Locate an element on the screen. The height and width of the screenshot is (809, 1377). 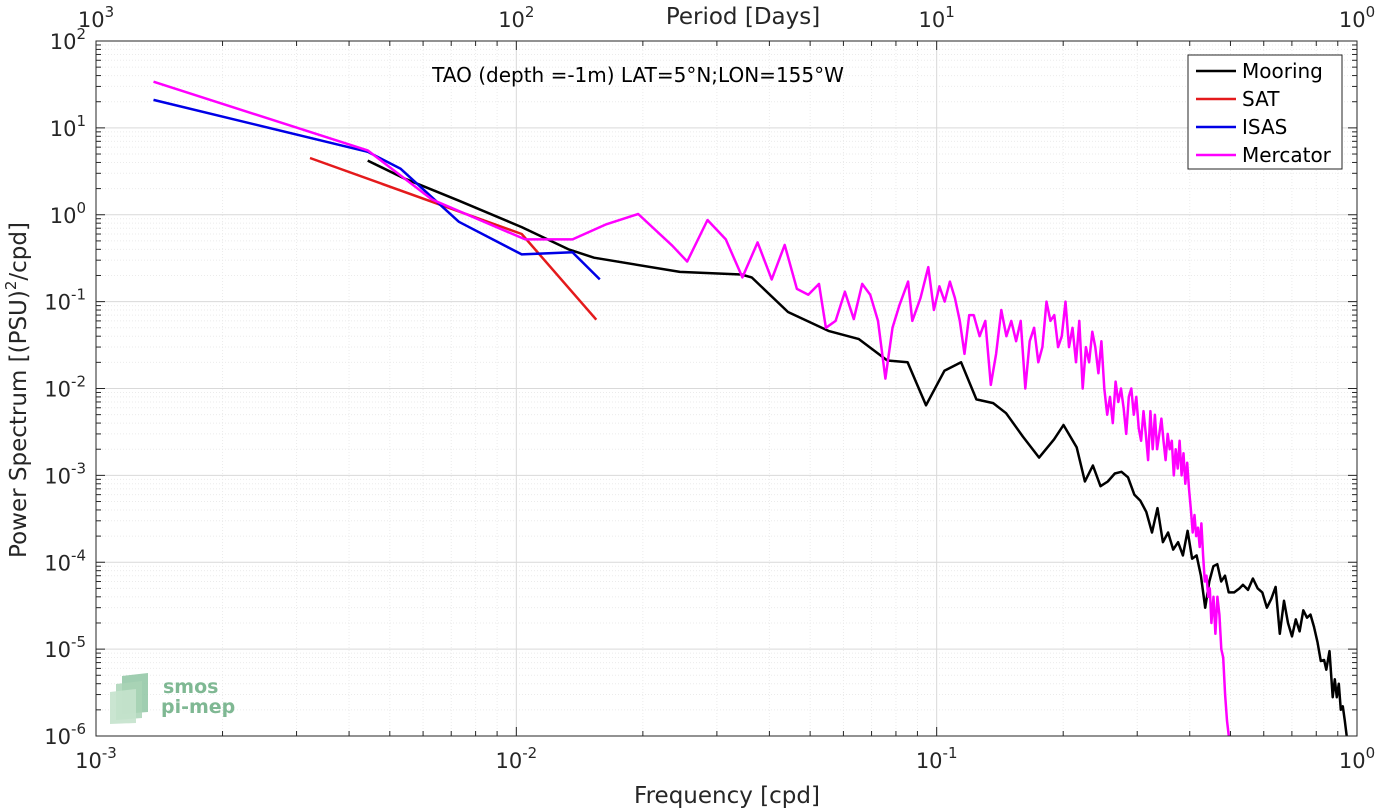
top-tick-label-exponent: 3 is located at coordinates (110, 12).